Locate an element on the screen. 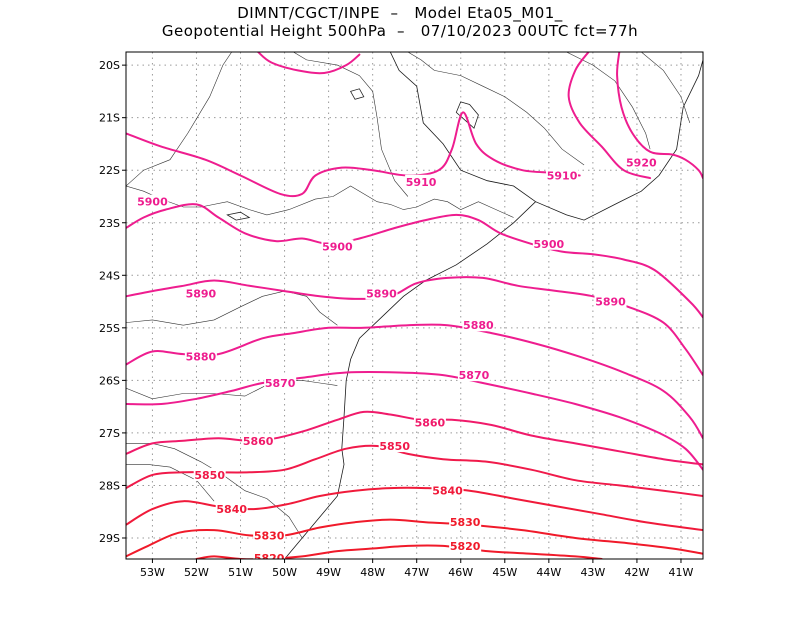  lat-tick-label: 21S is located at coordinates (109, 118).